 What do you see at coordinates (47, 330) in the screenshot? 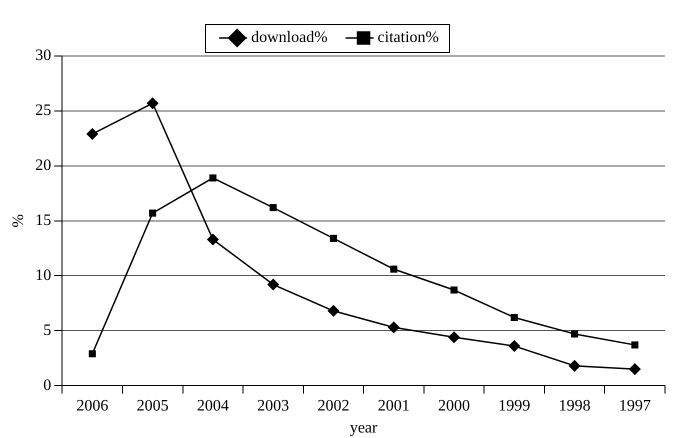
I see `y-tick-label: 5` at bounding box center [47, 330].